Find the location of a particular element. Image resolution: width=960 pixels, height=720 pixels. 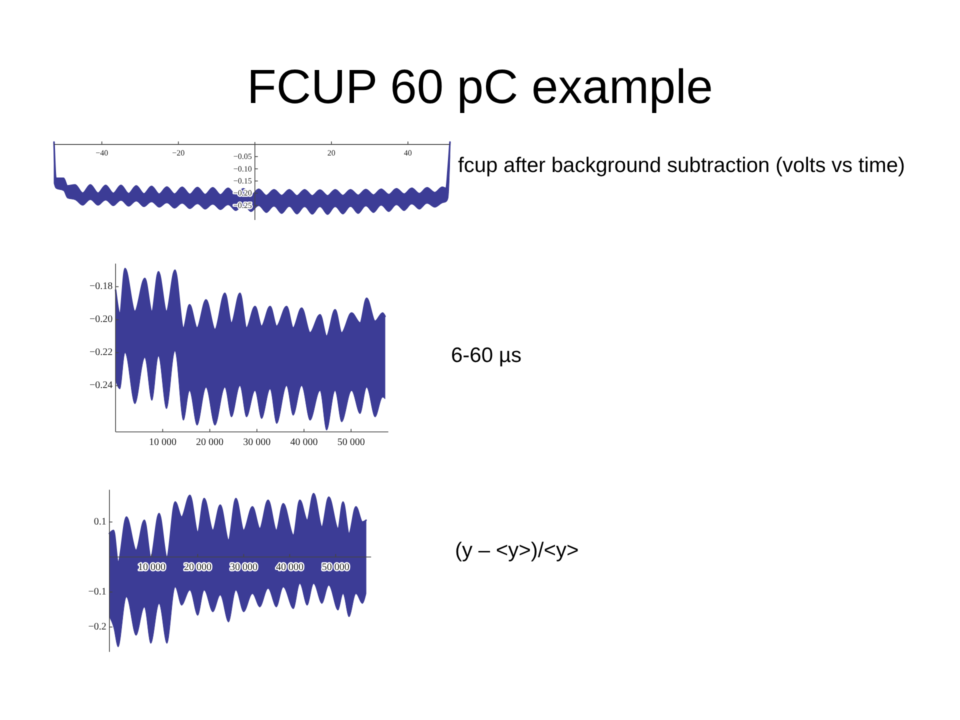

x-tick-label: −40 is located at coordinates (102, 153).